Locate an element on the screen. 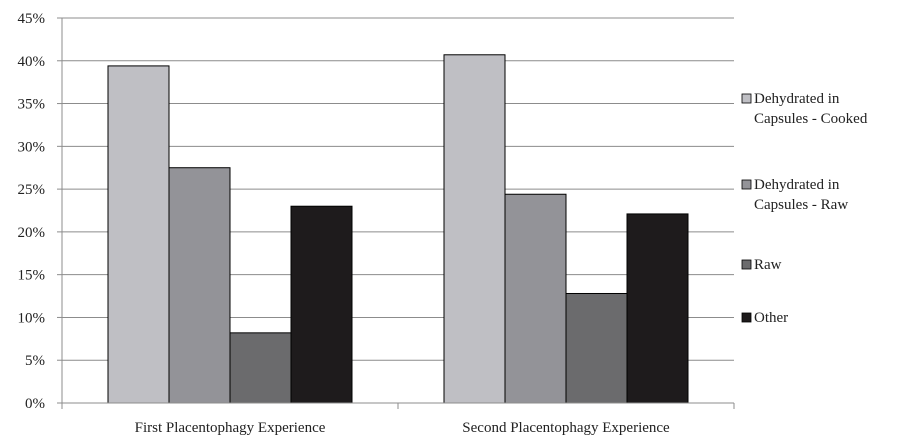 This screenshot has width=922, height=440. legend-label: Dehydrated in Capsules - Cooked is located at coordinates (811, 109).